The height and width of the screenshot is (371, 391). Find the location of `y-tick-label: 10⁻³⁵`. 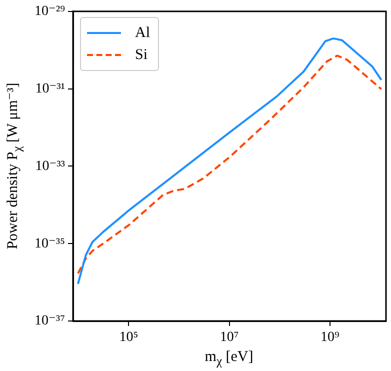

y-tick-label: 10⁻³⁵ is located at coordinates (50, 244).